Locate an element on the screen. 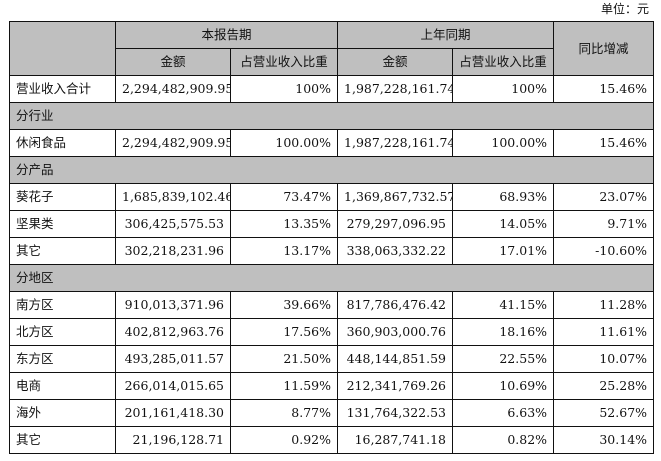  current-amount-cell: 306,425,575.53 is located at coordinates (173, 224).